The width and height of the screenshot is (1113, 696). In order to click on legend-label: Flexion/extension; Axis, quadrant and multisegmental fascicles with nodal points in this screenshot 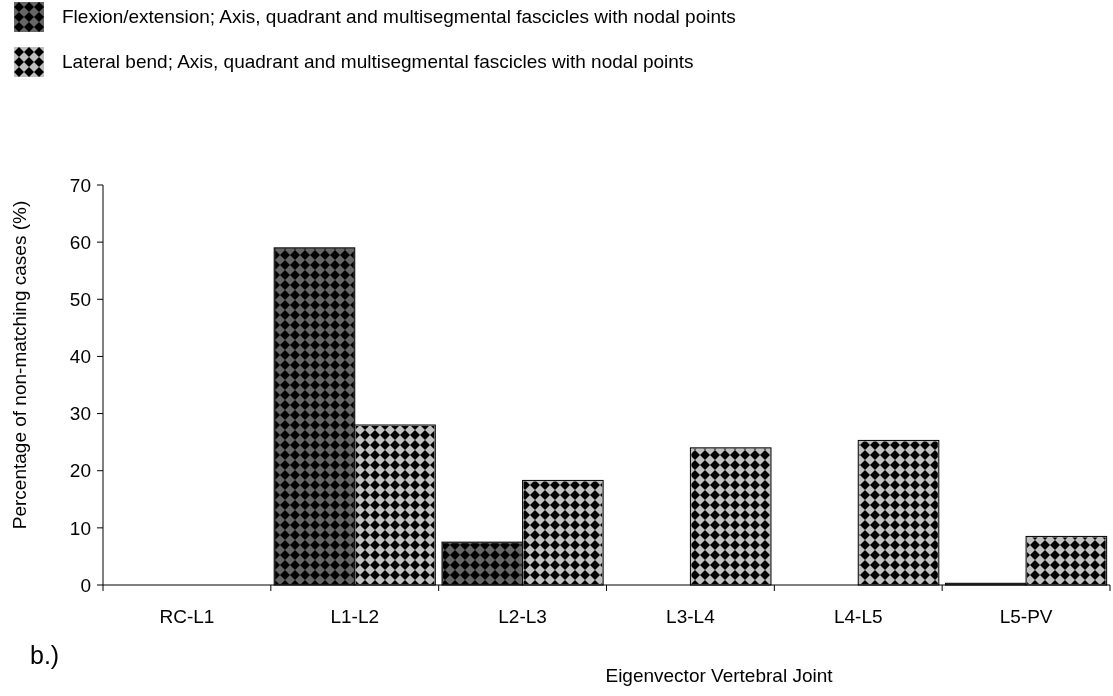, I will do `click(399, 16)`.